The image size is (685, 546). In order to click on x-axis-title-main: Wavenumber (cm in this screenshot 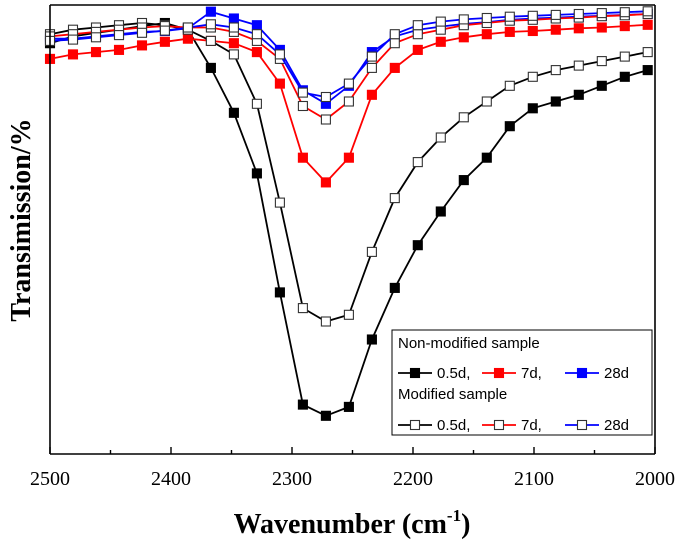, I will do `click(340, 524)`.